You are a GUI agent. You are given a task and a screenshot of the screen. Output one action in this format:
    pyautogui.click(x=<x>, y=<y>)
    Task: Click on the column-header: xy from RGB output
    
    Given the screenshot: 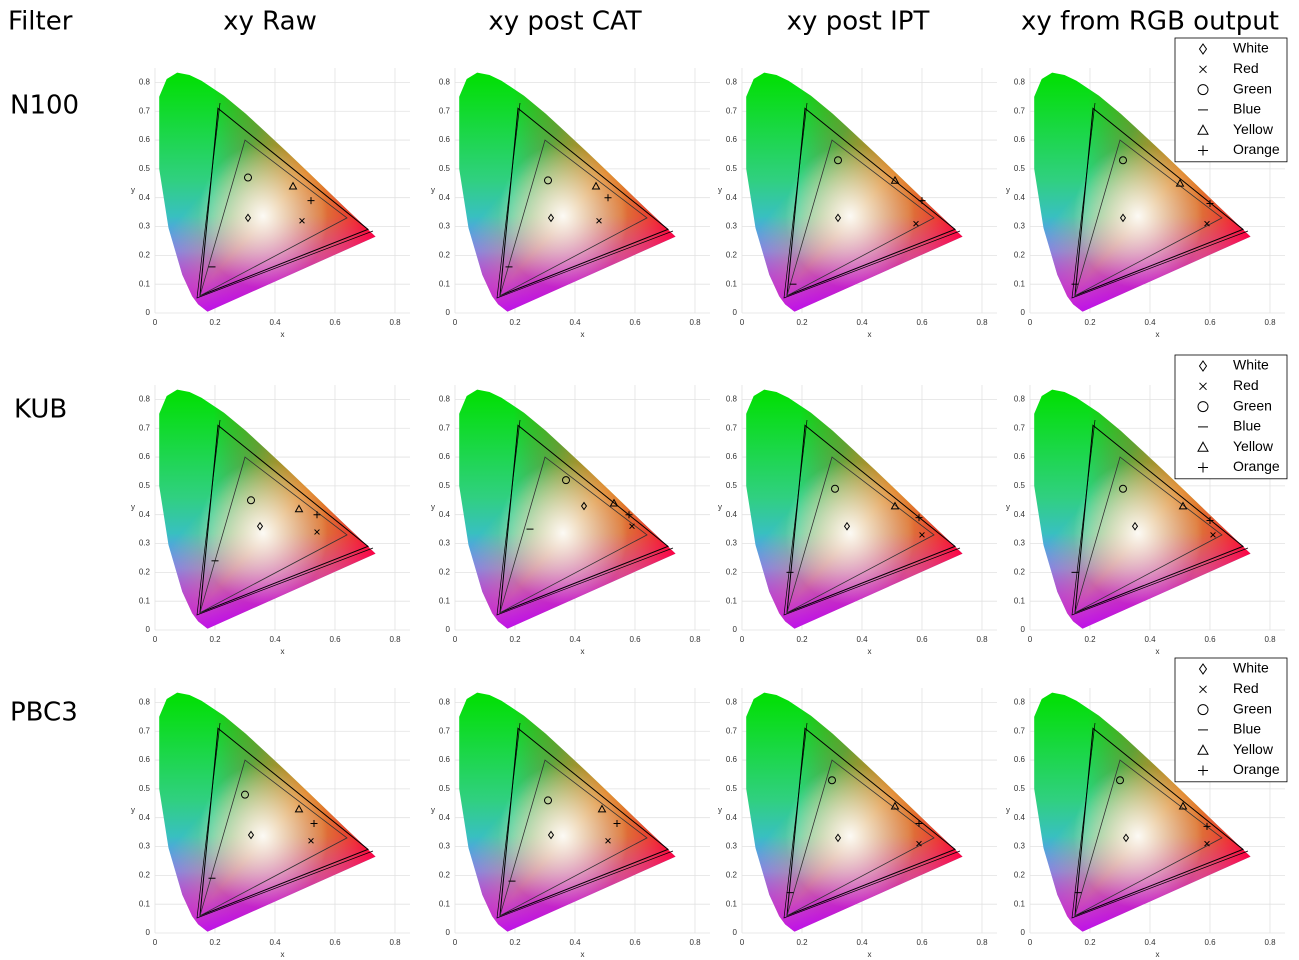 What is the action you would take?
    pyautogui.click(x=1150, y=22)
    